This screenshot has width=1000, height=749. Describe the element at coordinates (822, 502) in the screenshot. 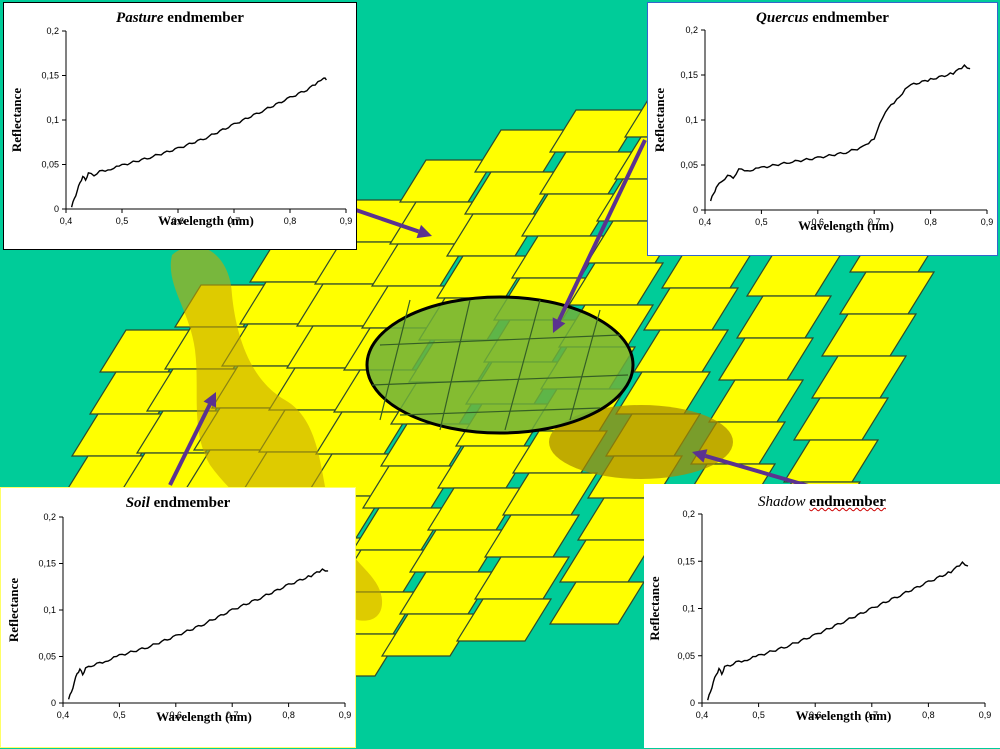

I see `shadow-title: Shadow endmember` at that location.